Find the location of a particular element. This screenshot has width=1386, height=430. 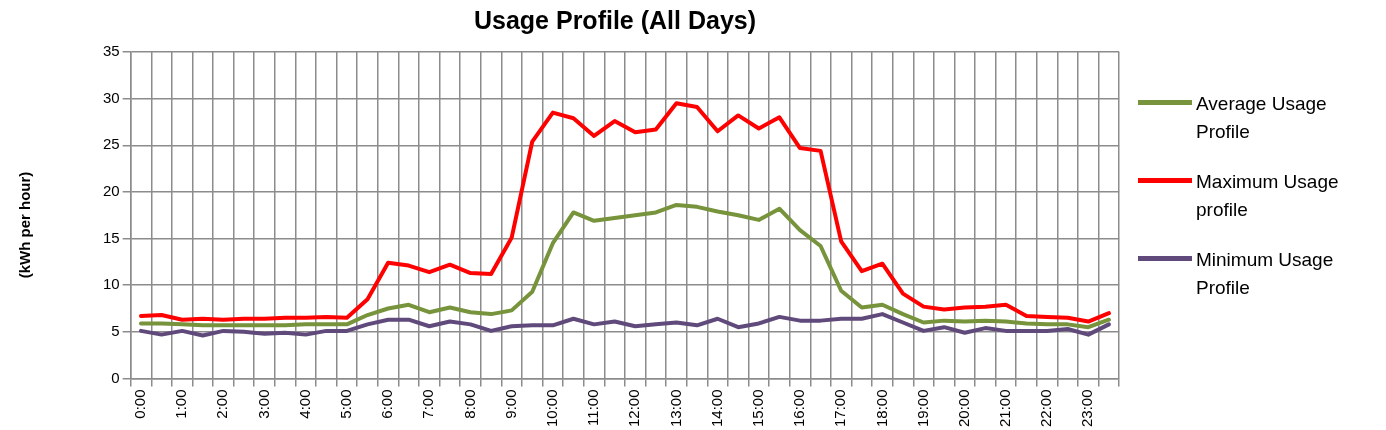

y-tick-label: 5 is located at coordinates (115, 330).